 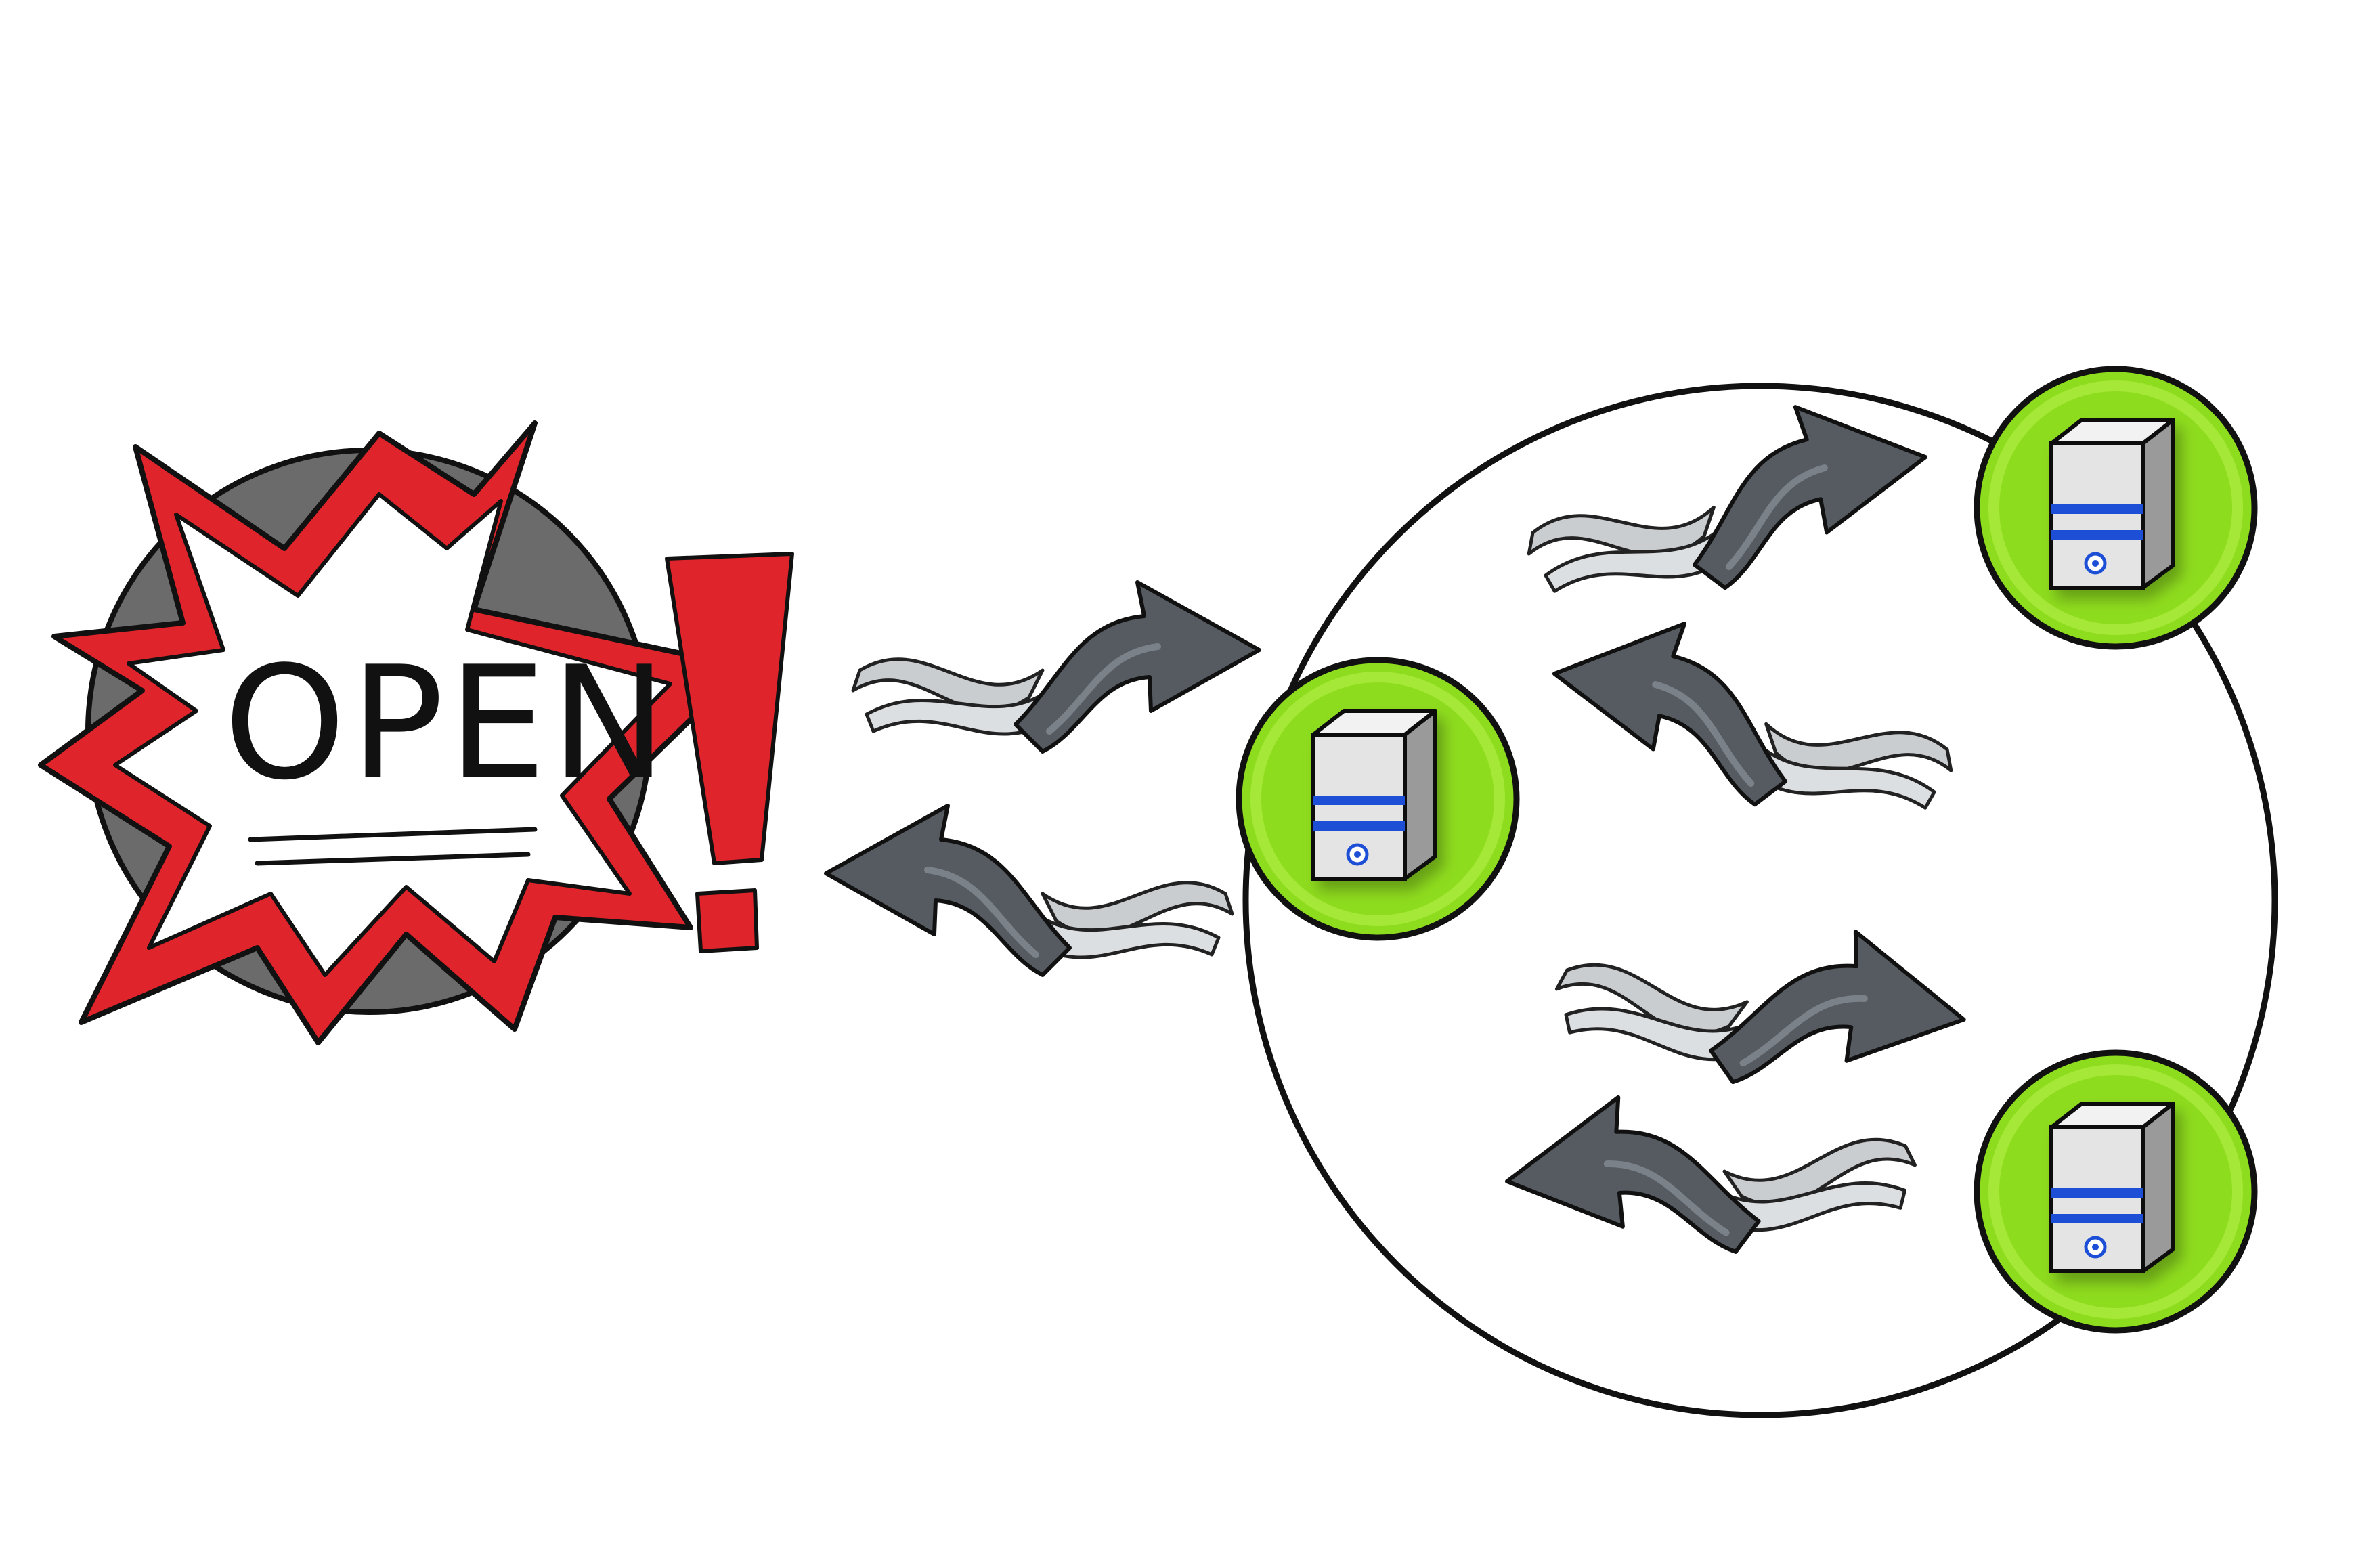 I want to click on server-icon-upper, so click(x=2115, y=508).